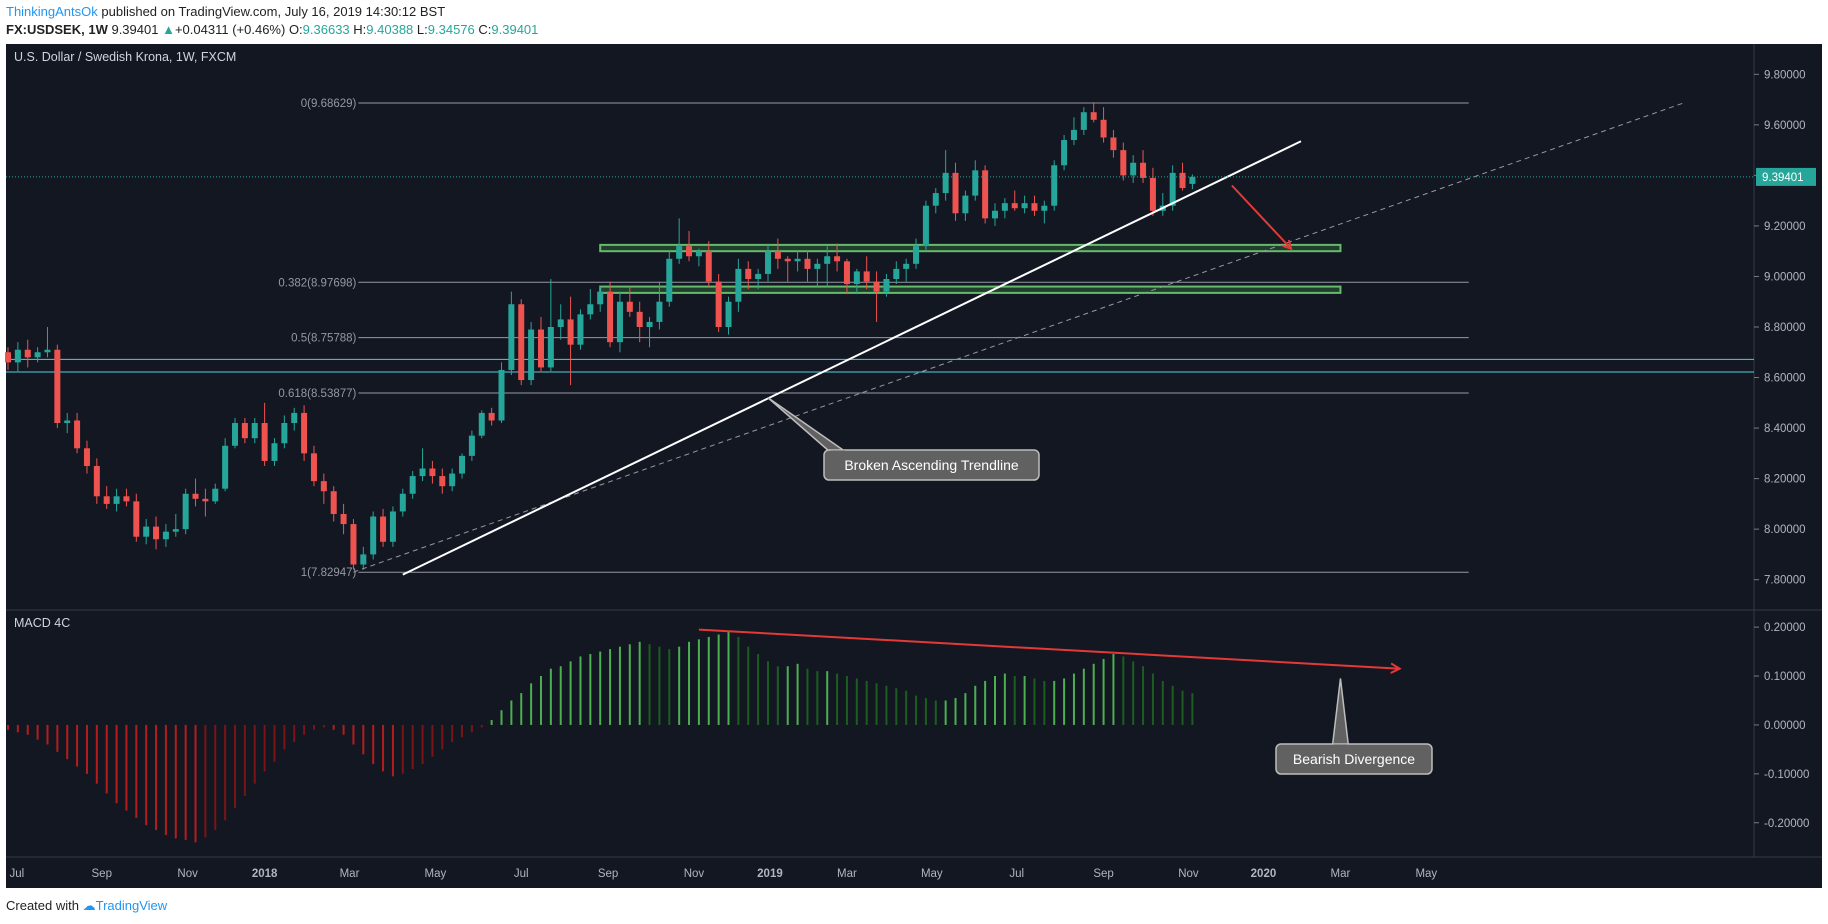 The width and height of the screenshot is (1828, 924). I want to click on price-tick-label: 8.80000, so click(1785, 328).